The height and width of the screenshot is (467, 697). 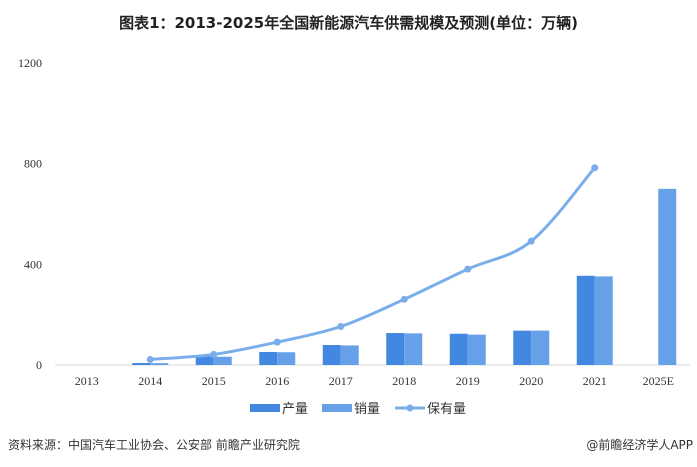 What do you see at coordinates (468, 381) in the screenshot?
I see `x-tick-label: 2019` at bounding box center [468, 381].